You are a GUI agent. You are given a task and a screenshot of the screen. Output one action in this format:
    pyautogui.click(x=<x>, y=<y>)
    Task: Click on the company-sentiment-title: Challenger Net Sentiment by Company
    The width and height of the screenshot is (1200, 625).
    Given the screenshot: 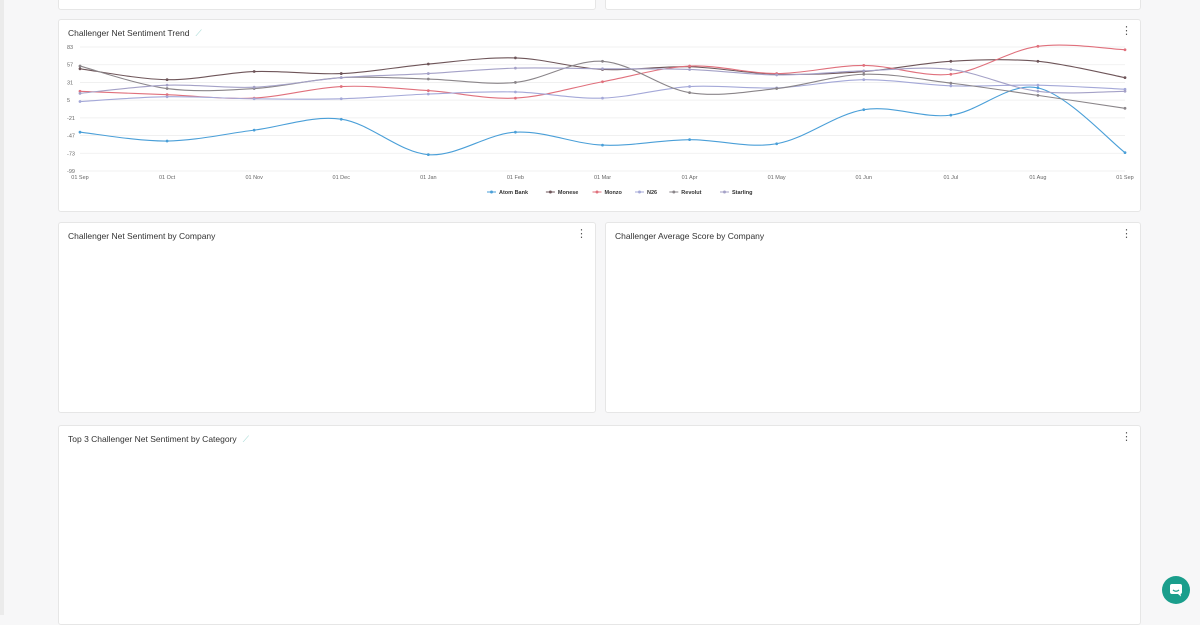 What is the action you would take?
    pyautogui.click(x=142, y=236)
    